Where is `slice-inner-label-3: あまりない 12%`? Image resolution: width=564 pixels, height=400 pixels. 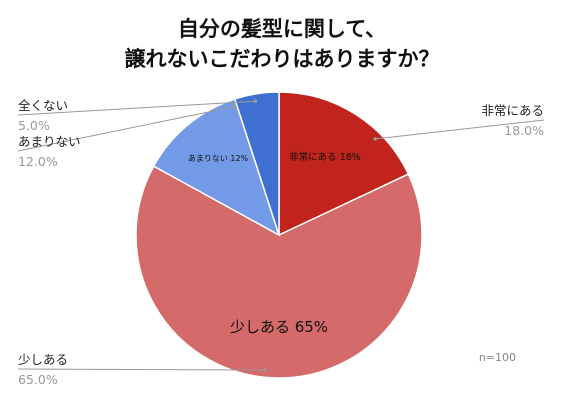
slice-inner-label-3: あまりない 12% is located at coordinates (218, 158).